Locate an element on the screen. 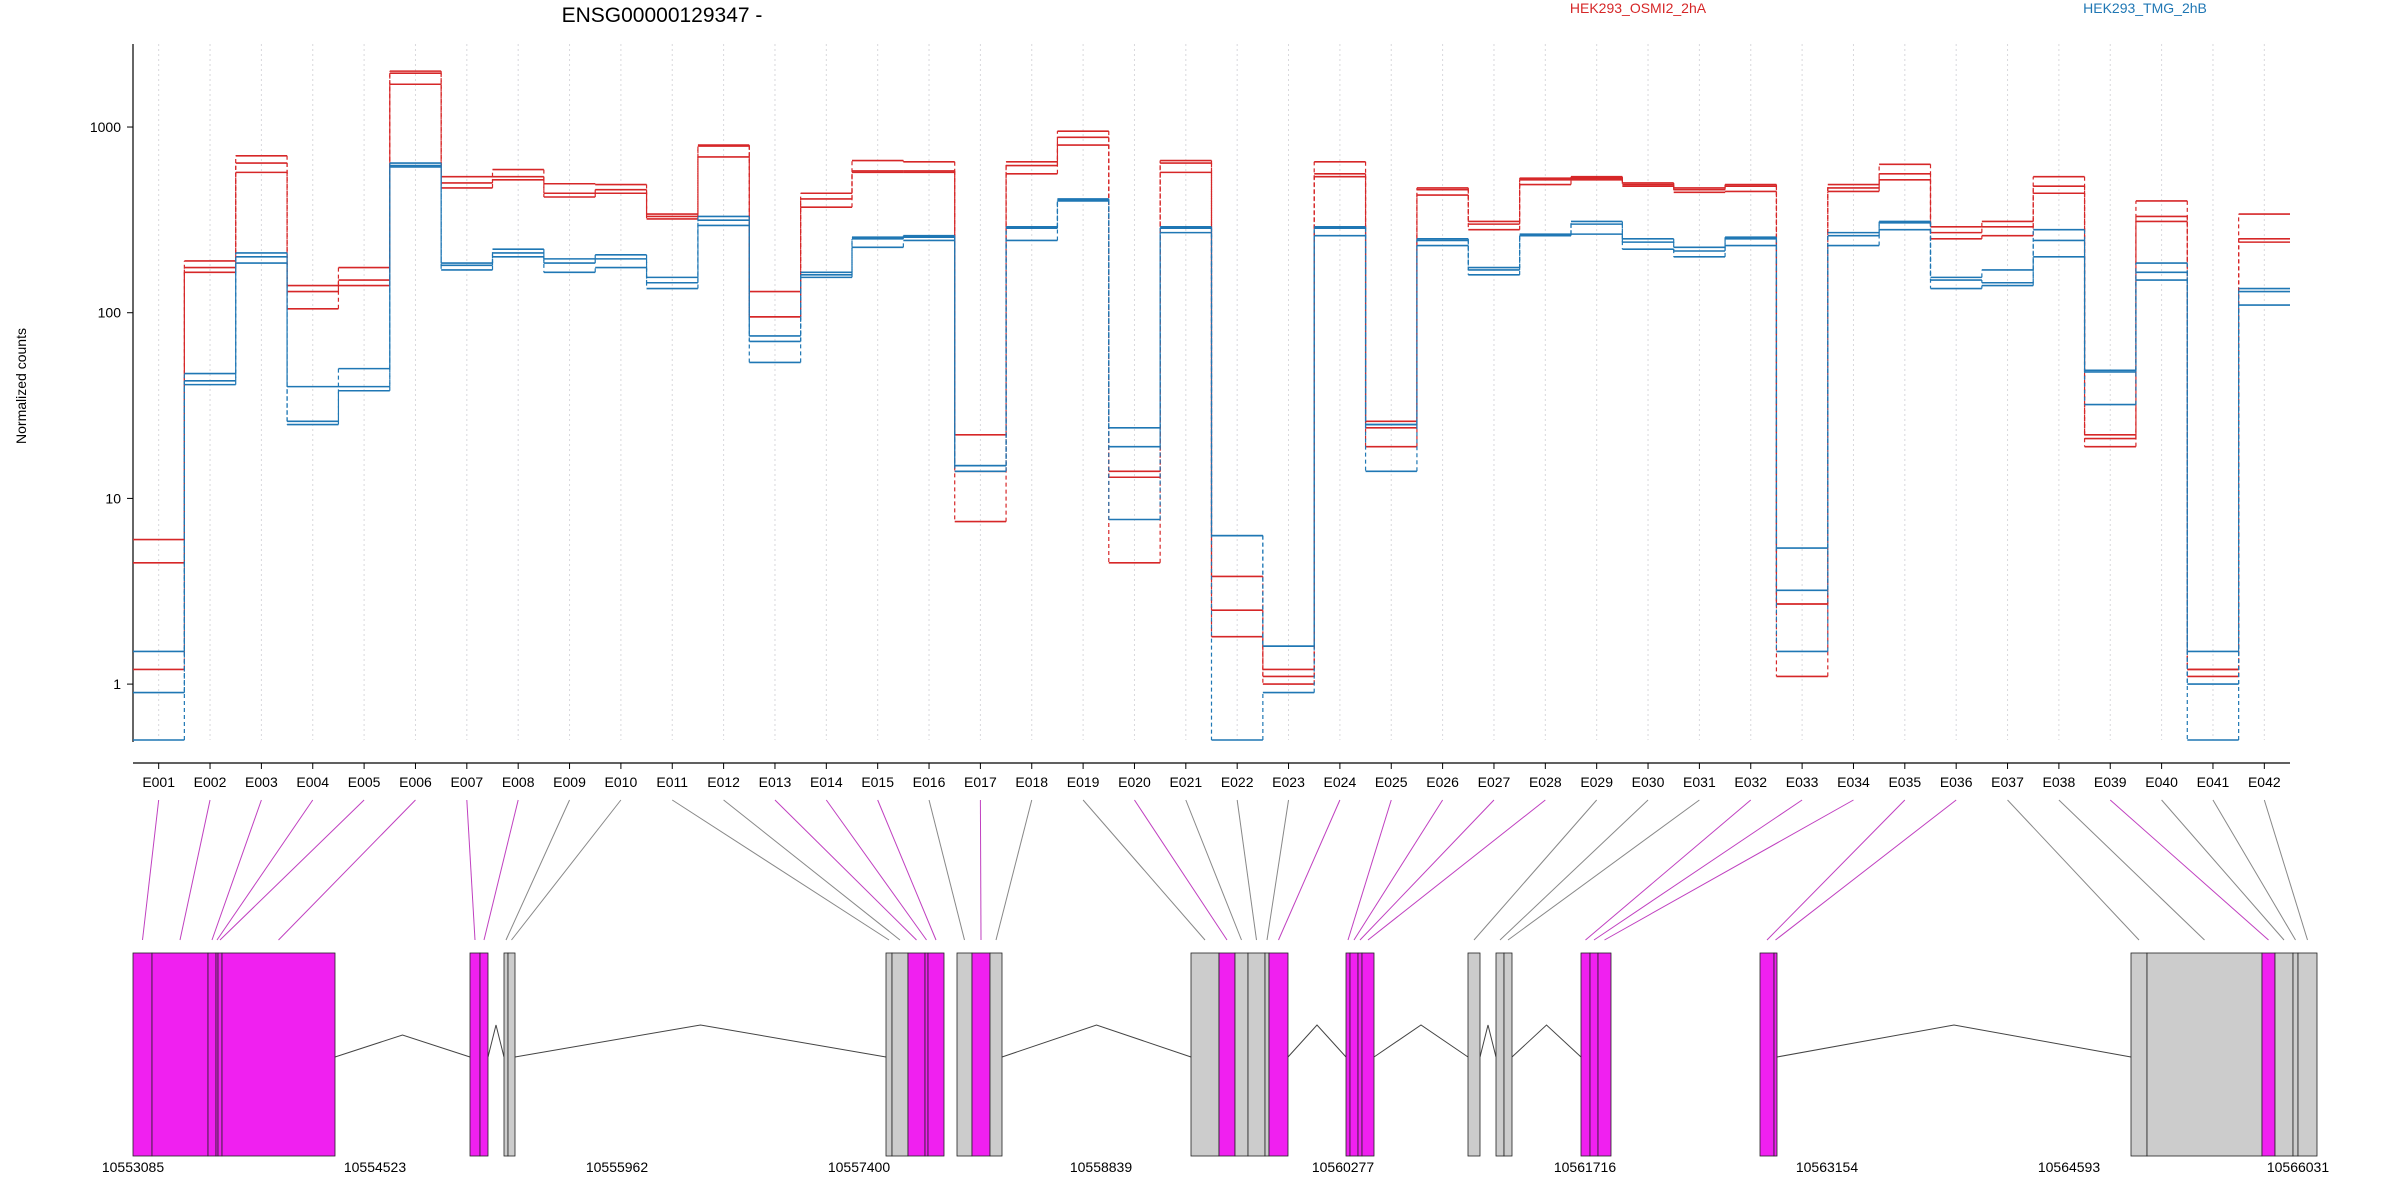  genomic-coordinate-label: 10561716 is located at coordinates (1585, 1167).